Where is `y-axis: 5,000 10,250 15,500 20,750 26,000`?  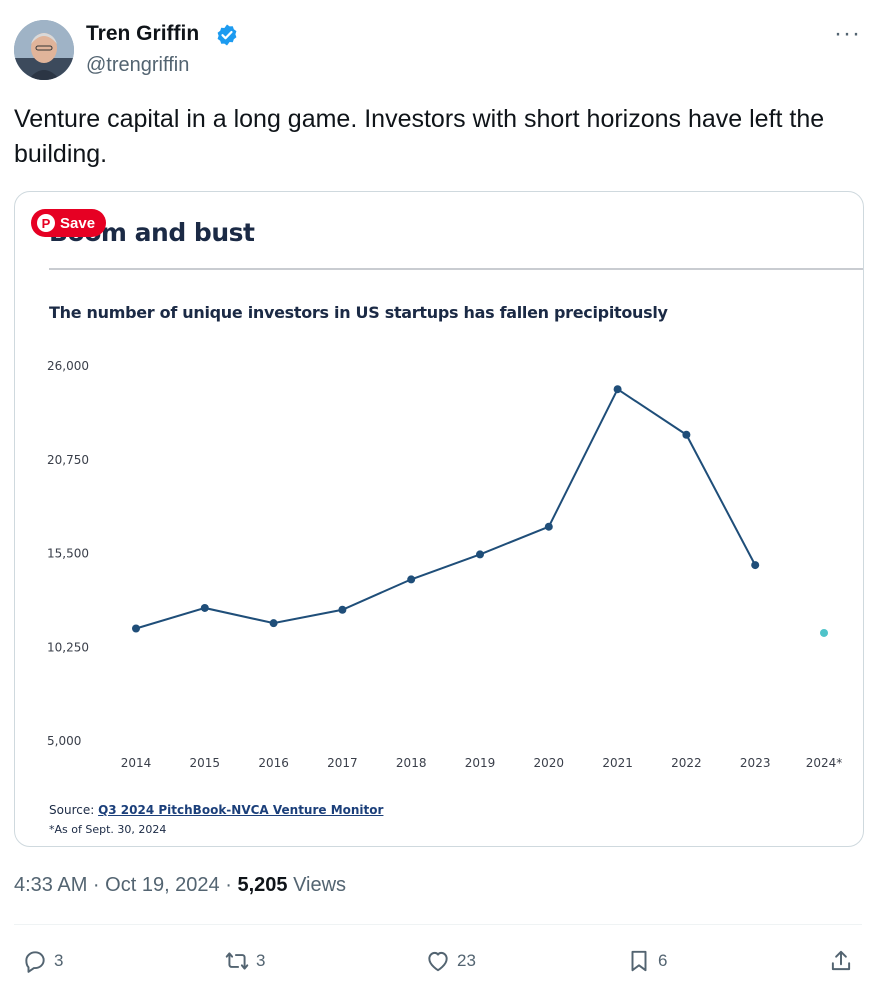 y-axis: 5,000 10,250 15,500 20,750 26,000 is located at coordinates (68, 553).